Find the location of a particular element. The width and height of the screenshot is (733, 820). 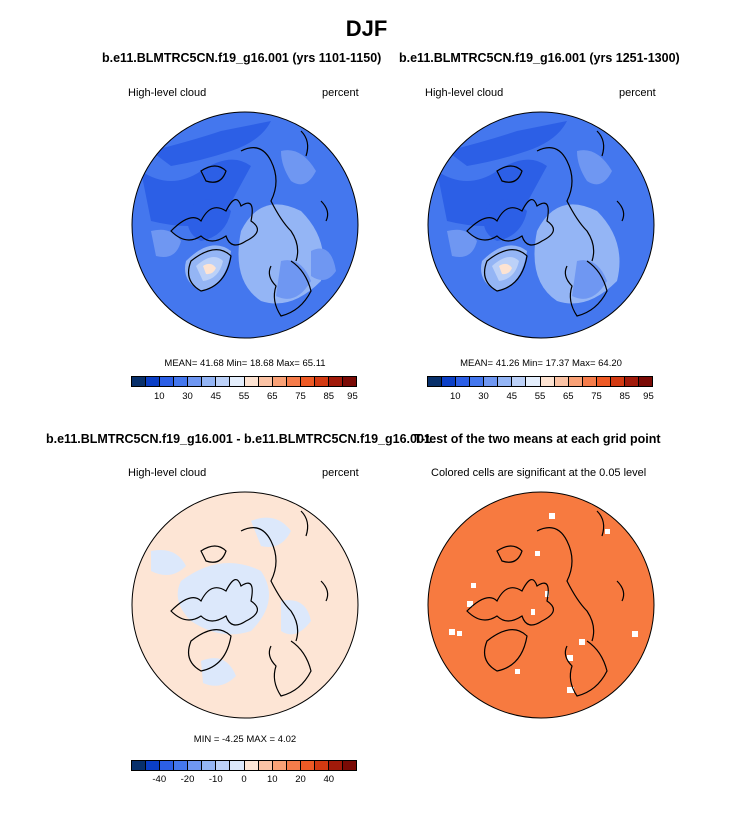

panel-2-stats: MEAN= 41.26 Min= 17.37 Max= 64.20 is located at coordinates (541, 363).